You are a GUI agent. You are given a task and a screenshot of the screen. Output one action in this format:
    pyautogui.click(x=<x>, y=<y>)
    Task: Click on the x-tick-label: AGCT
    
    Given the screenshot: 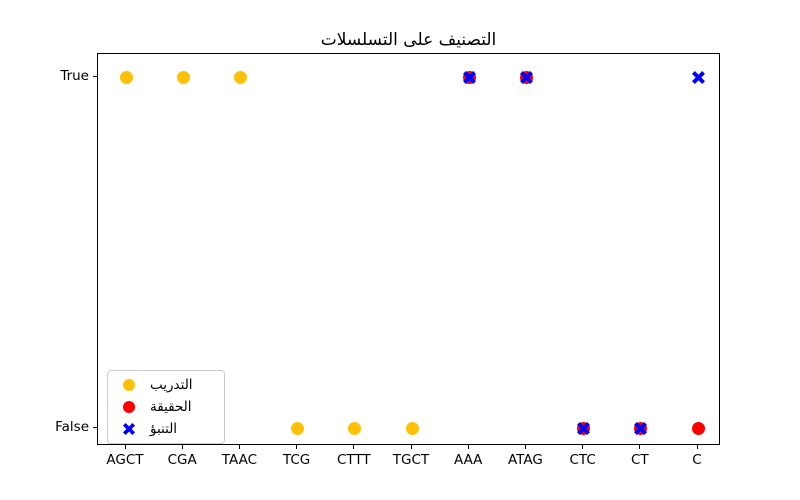 What is the action you would take?
    pyautogui.click(x=125, y=460)
    